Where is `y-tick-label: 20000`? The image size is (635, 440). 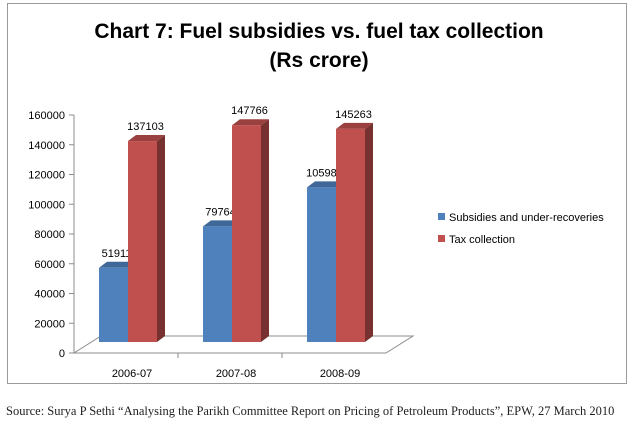 y-tick-label: 20000 is located at coordinates (49, 324).